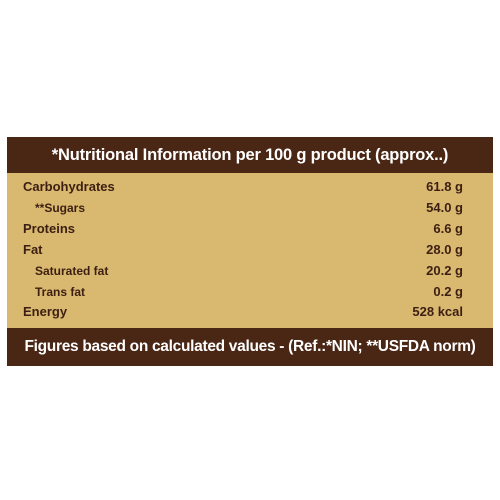 Image resolution: width=500 pixels, height=500 pixels. Describe the element at coordinates (45, 311) in the screenshot. I see `nutrient-name: Energy` at that location.